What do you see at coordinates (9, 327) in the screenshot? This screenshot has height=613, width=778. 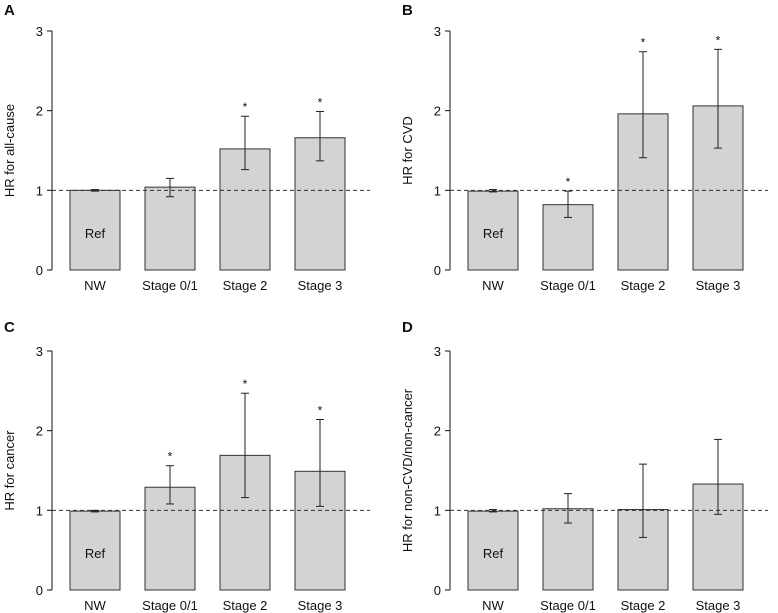 I see `panel-letter: C` at bounding box center [9, 327].